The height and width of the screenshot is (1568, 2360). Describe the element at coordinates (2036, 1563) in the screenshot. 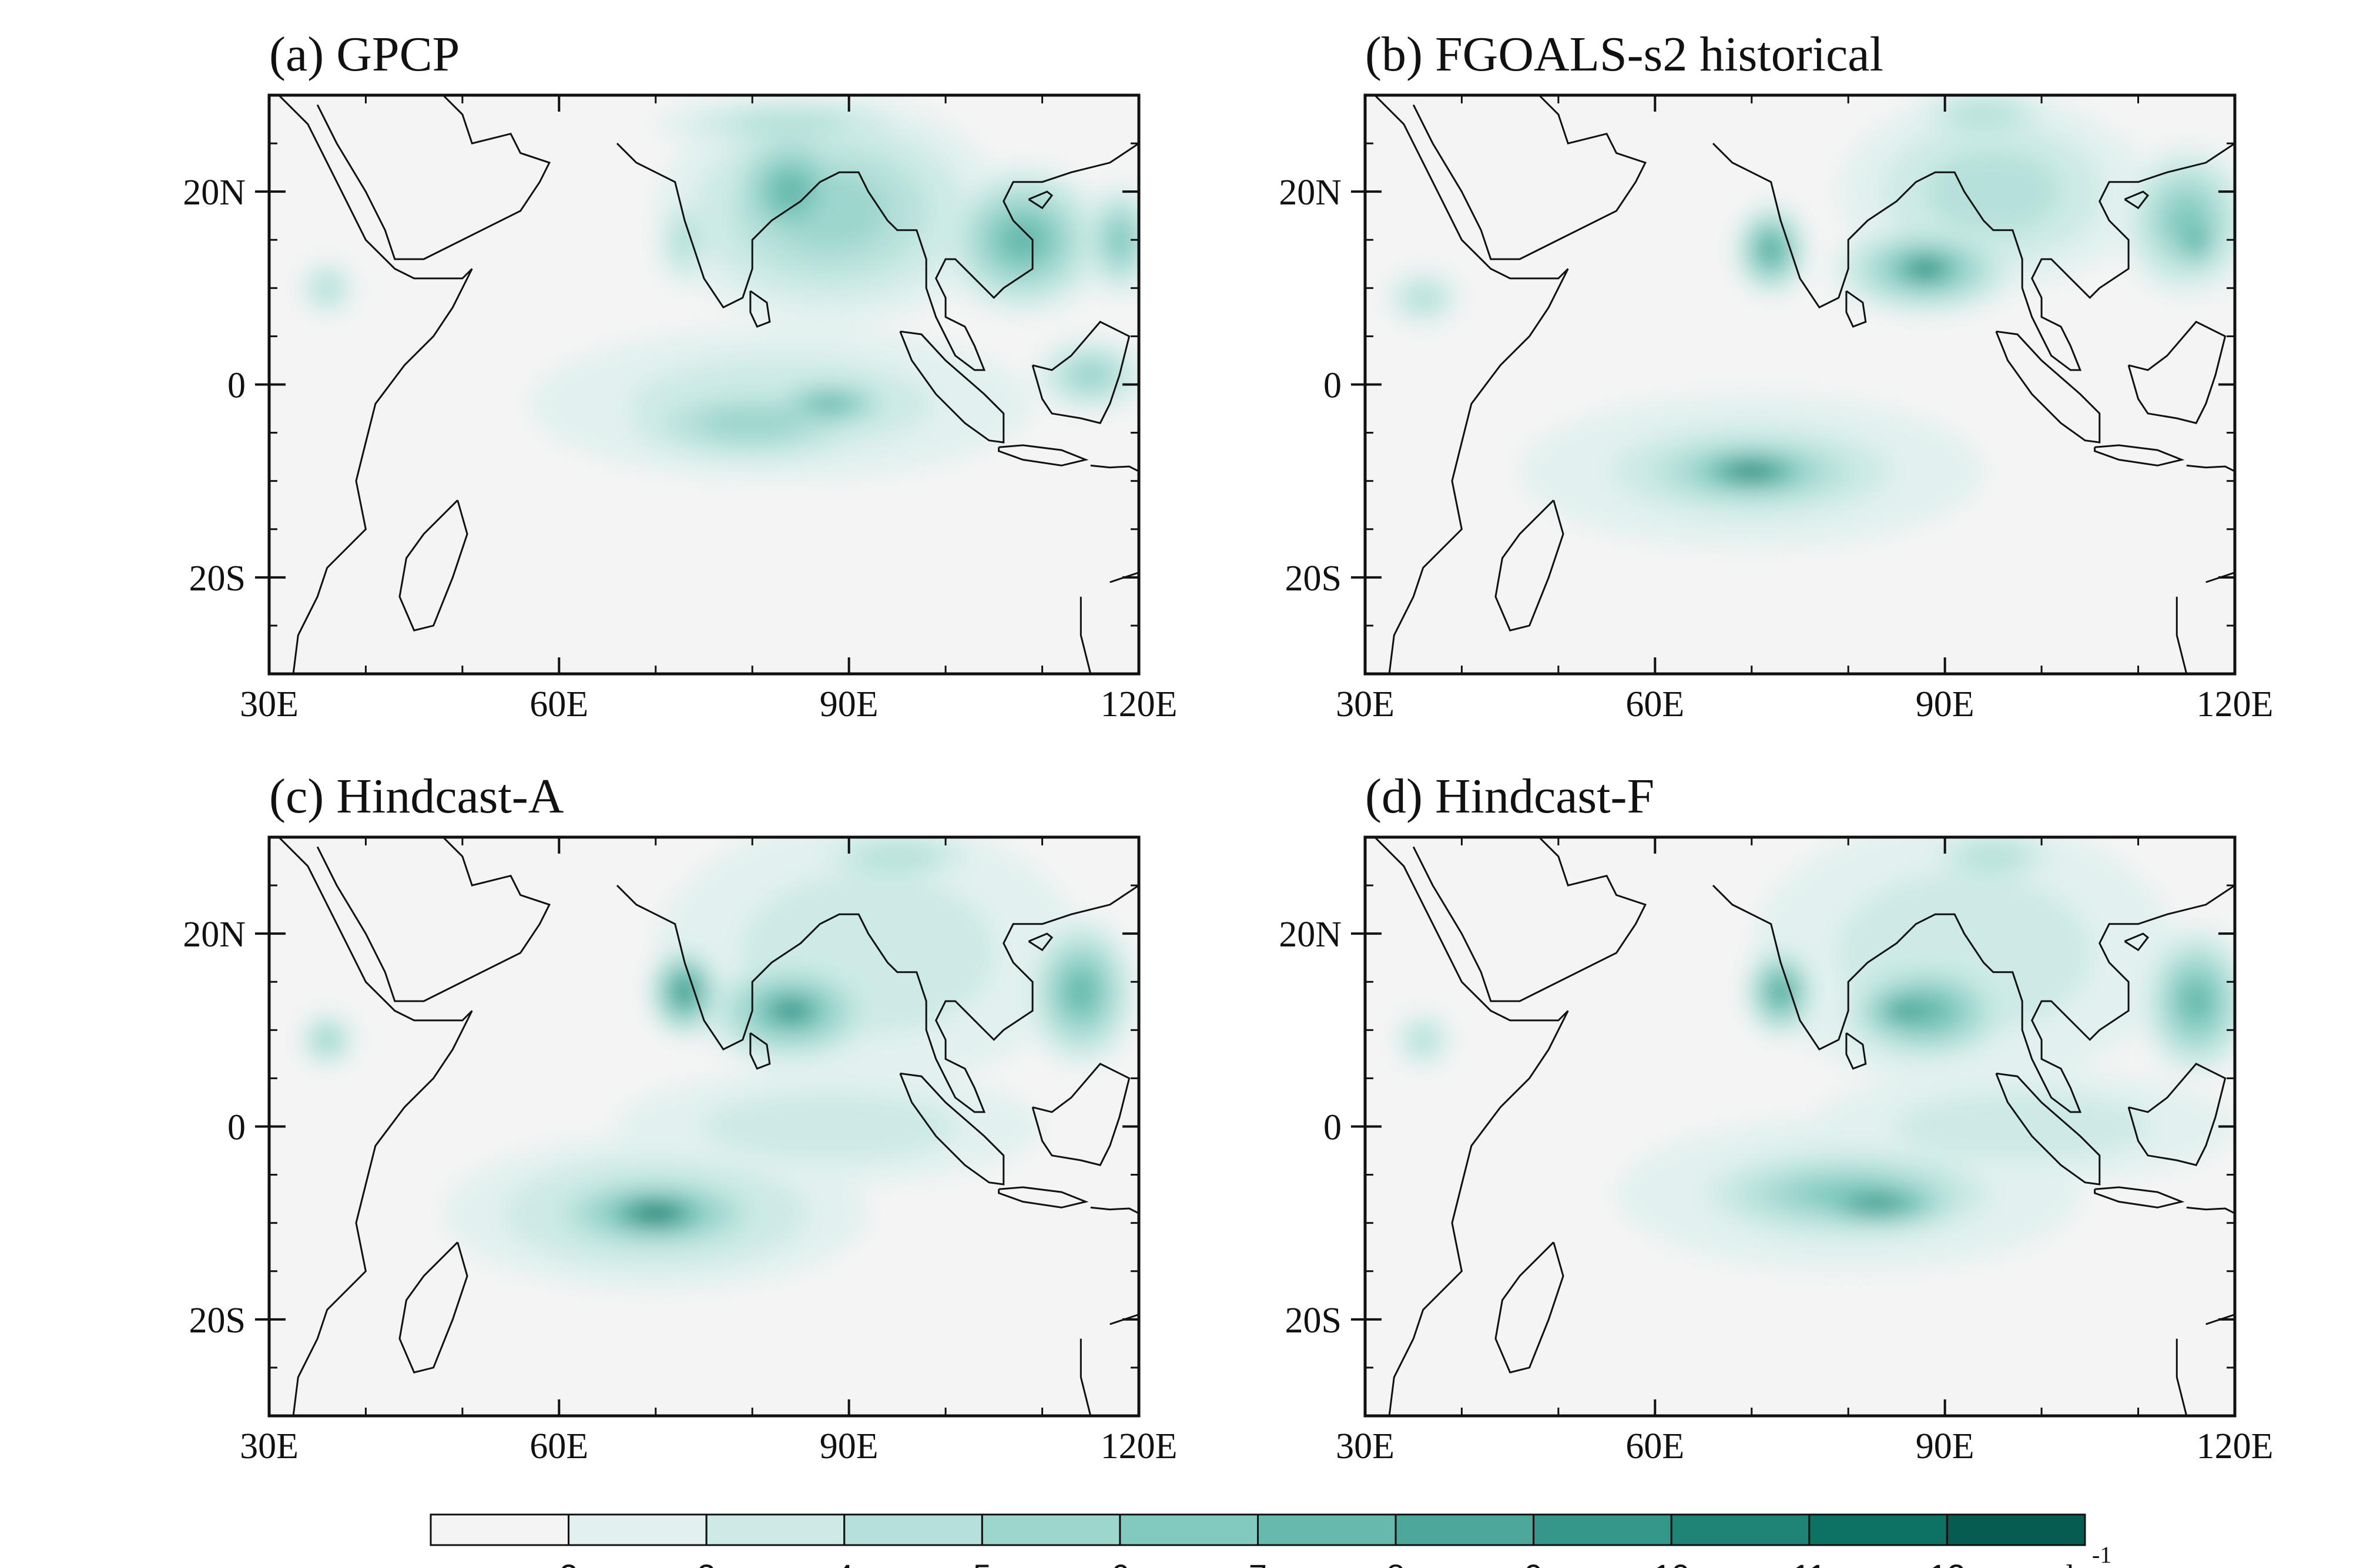

I see `colorbar-unit: mm d` at that location.